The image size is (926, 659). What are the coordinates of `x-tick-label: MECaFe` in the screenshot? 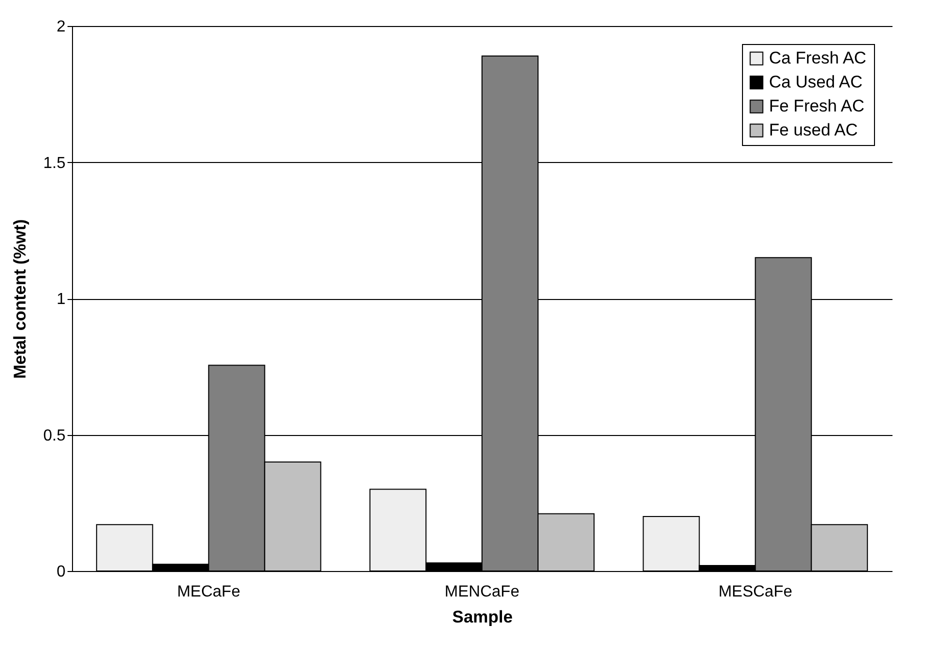 It's located at (208, 592).